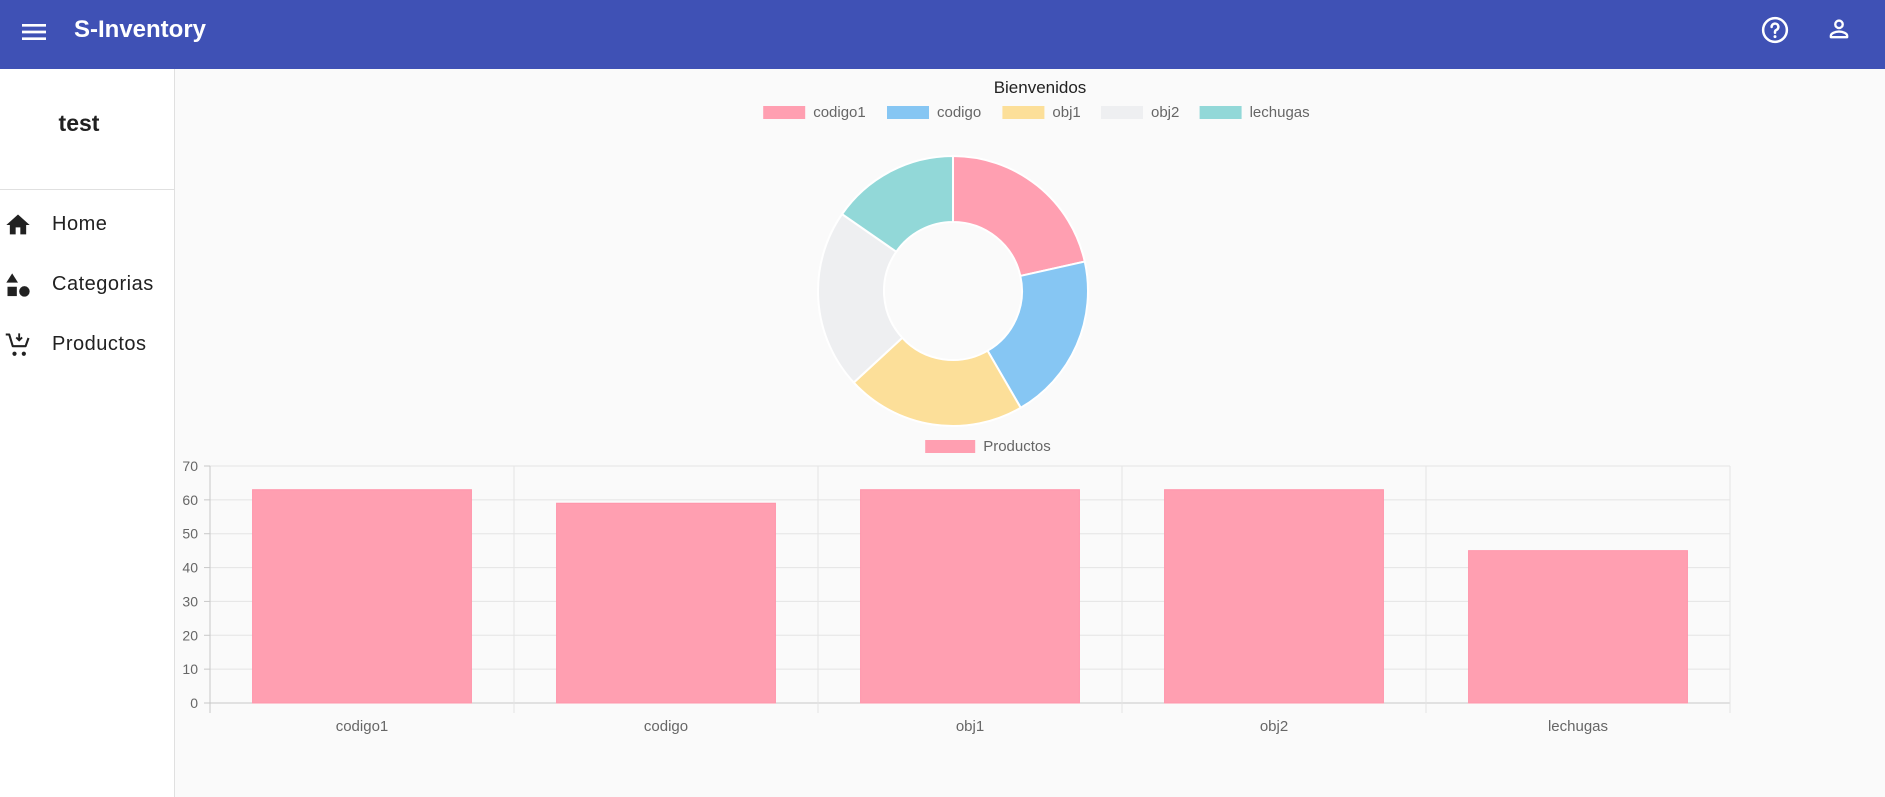  What do you see at coordinates (1578, 726) in the screenshot?
I see `x-tick-label: lechugas` at bounding box center [1578, 726].